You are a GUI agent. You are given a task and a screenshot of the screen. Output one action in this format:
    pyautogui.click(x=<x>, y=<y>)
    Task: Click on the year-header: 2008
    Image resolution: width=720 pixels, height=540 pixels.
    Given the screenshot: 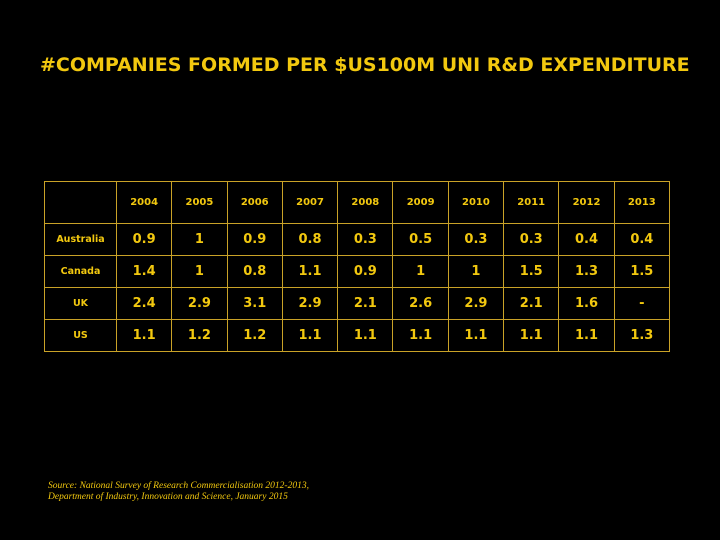 What is the action you would take?
    pyautogui.click(x=365, y=202)
    